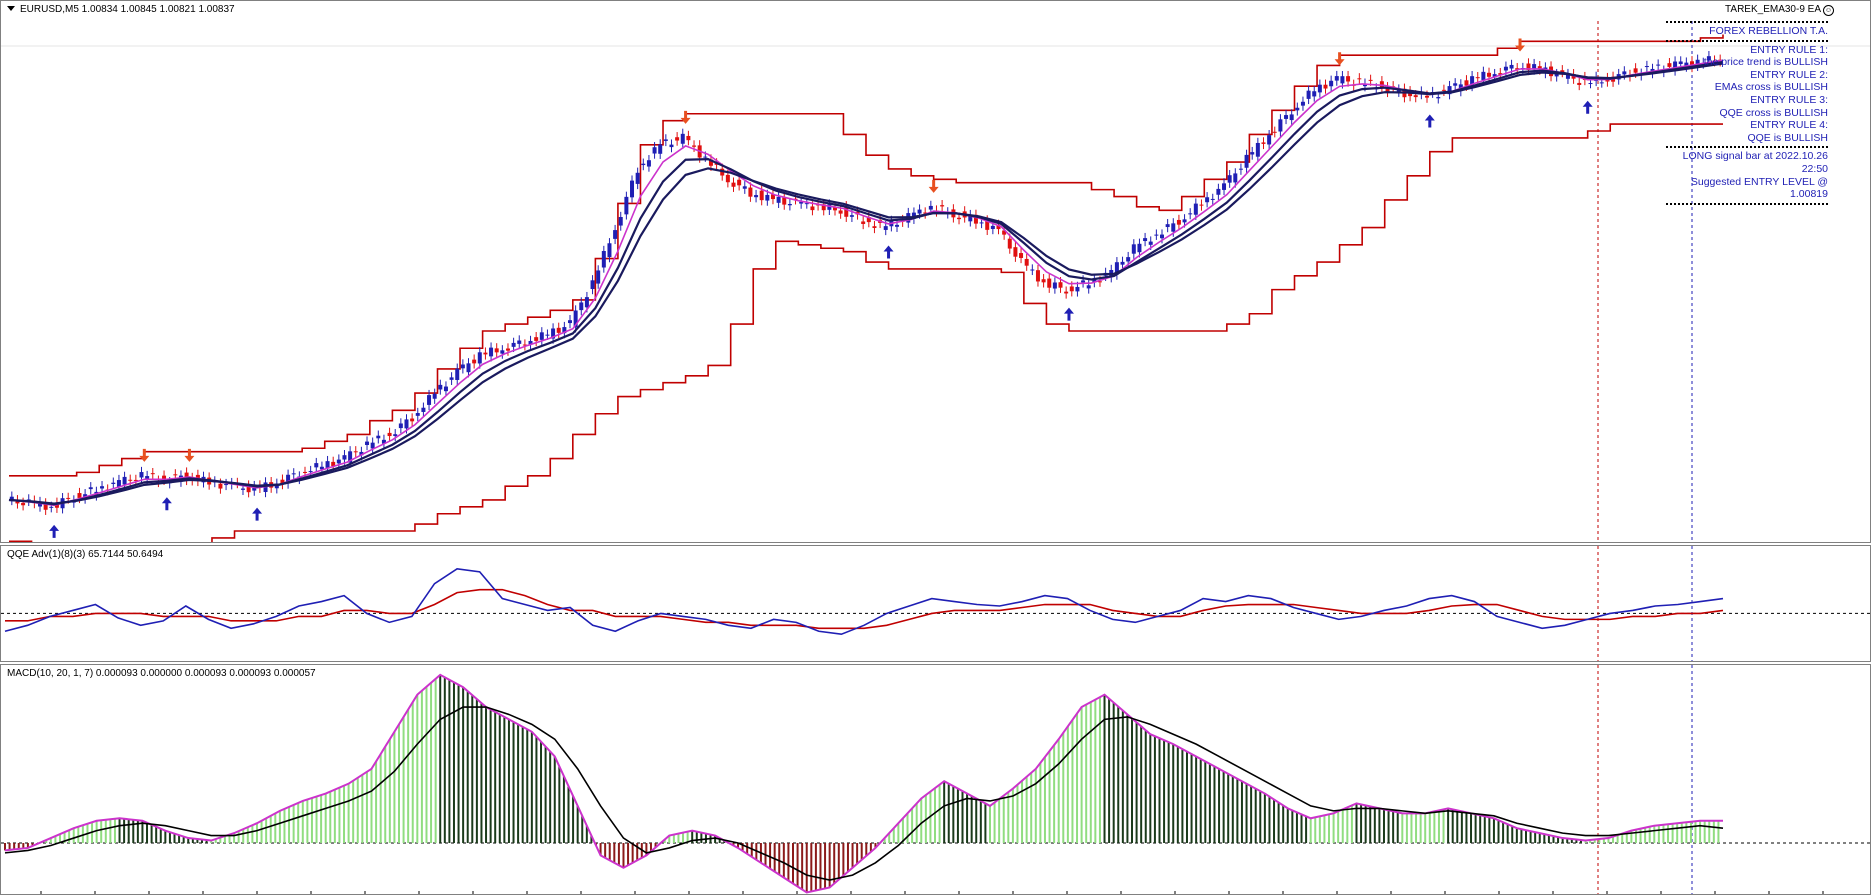  Describe the element at coordinates (1789, 49) in the screenshot. I see `entry-rule-line: ENTRY RULE 1:` at that location.